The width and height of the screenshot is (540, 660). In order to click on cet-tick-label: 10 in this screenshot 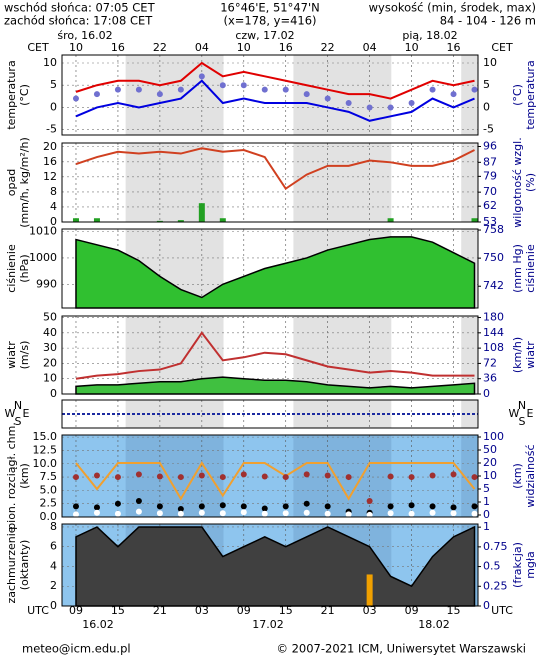, I will do `click(76, 47)`.